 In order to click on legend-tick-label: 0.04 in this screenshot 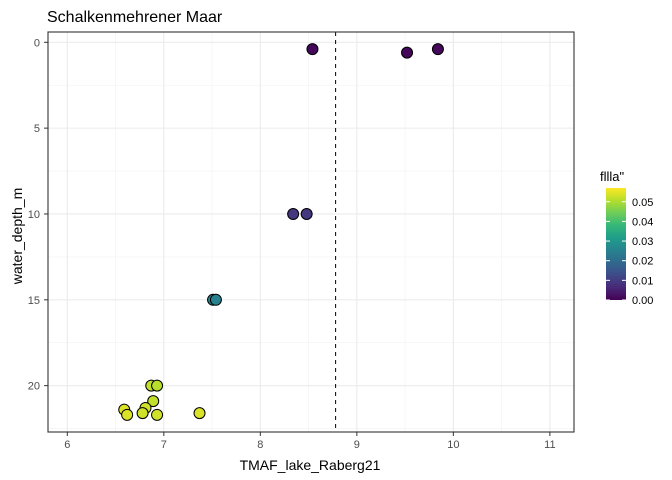, I will do `click(642, 222)`.